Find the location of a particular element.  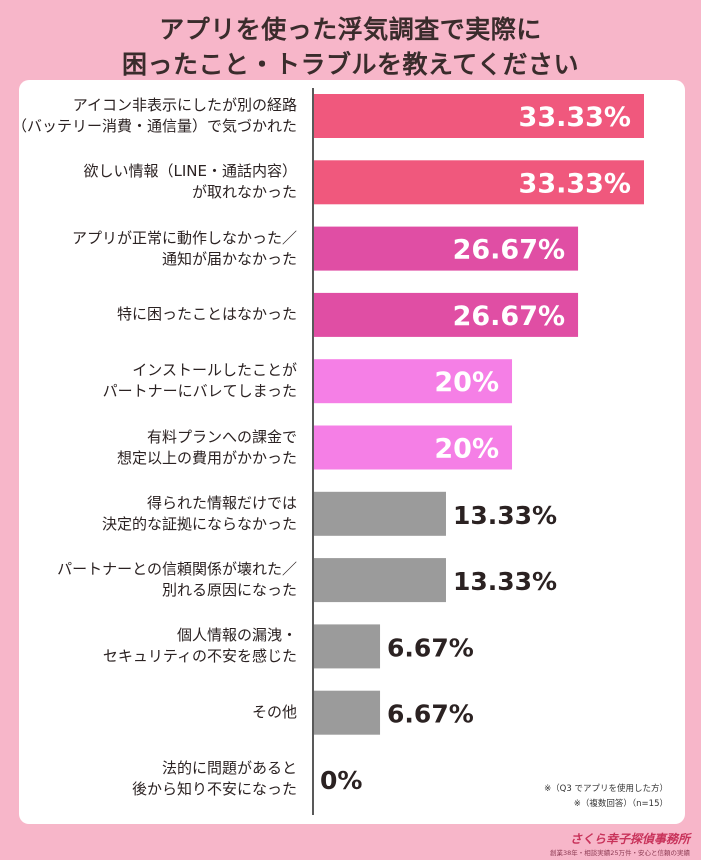

category-label-line: が取れなかった is located at coordinates (244, 192).